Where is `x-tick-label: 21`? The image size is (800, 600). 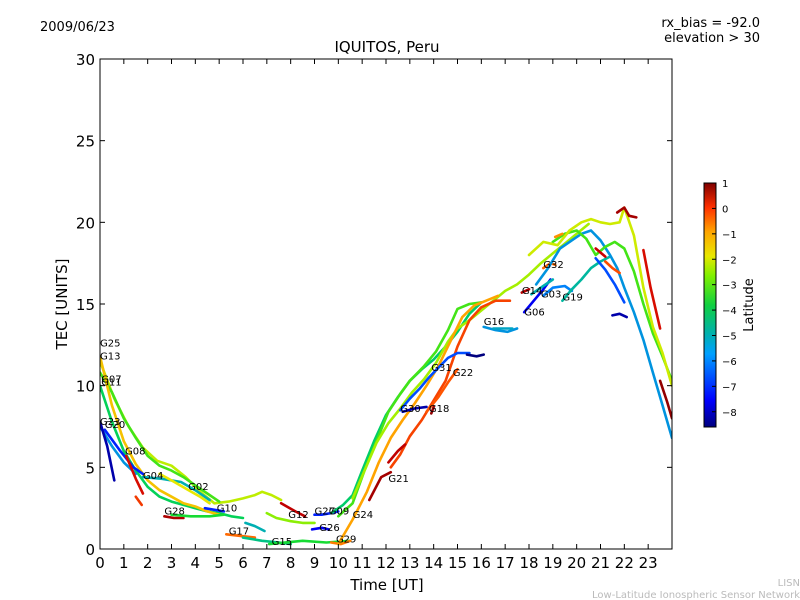 x-tick-label: 21 is located at coordinates (600, 563).